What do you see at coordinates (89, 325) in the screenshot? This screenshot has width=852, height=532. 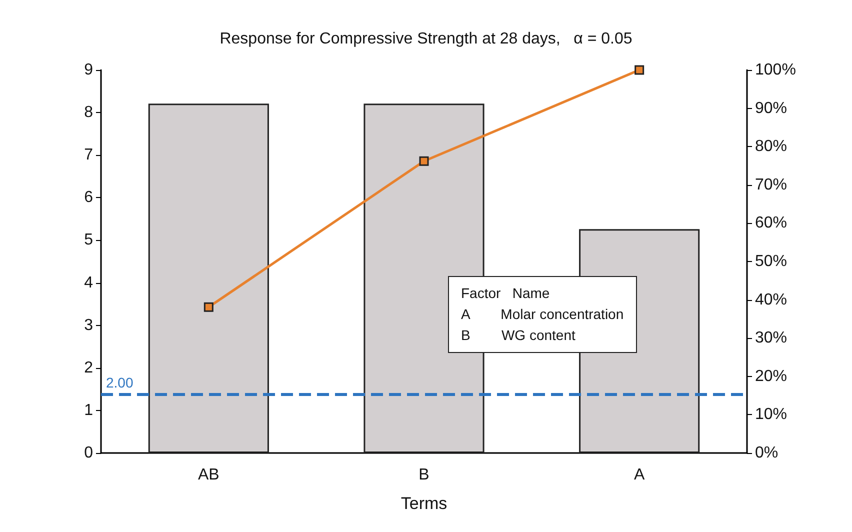 I see `y-tick-label: 3` at bounding box center [89, 325].